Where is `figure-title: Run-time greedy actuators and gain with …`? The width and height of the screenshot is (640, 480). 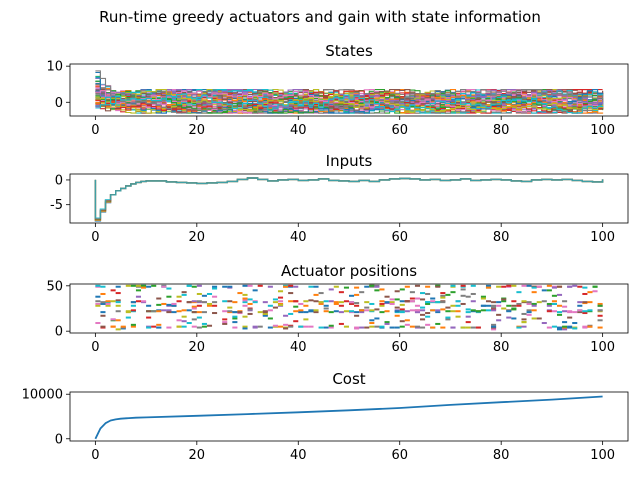
figure-title: Run-time greedy actuators and gain with … is located at coordinates (320, 17).